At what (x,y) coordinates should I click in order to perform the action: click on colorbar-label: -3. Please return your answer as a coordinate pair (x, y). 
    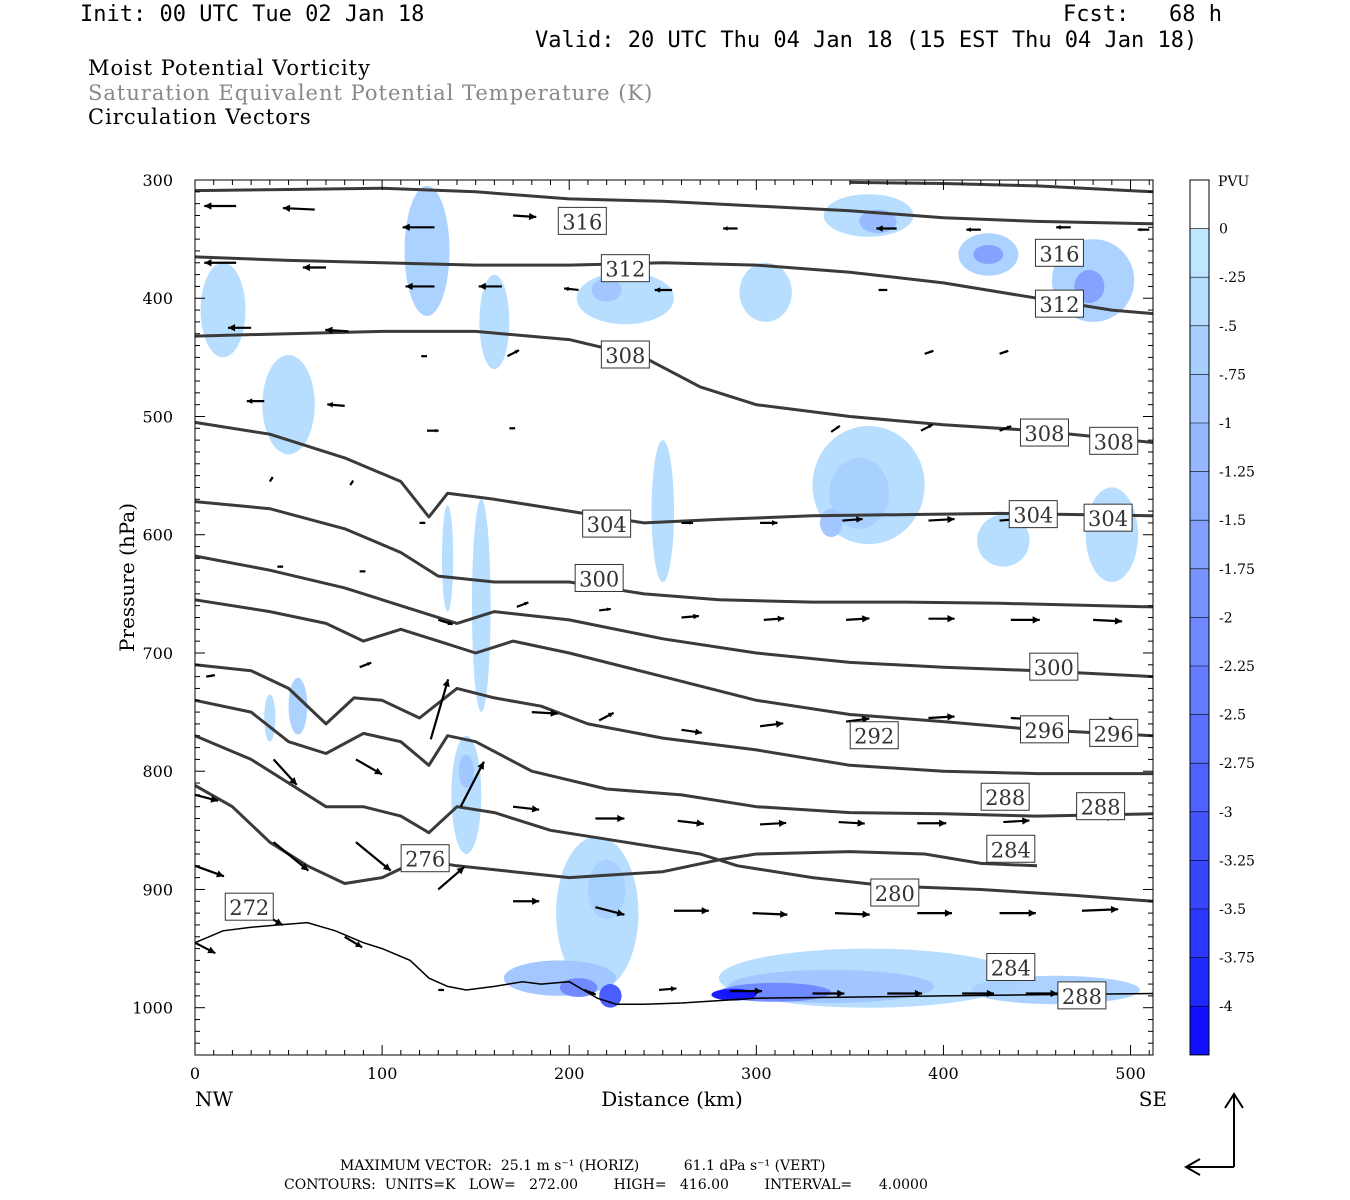
    Looking at the image, I should click on (1226, 813).